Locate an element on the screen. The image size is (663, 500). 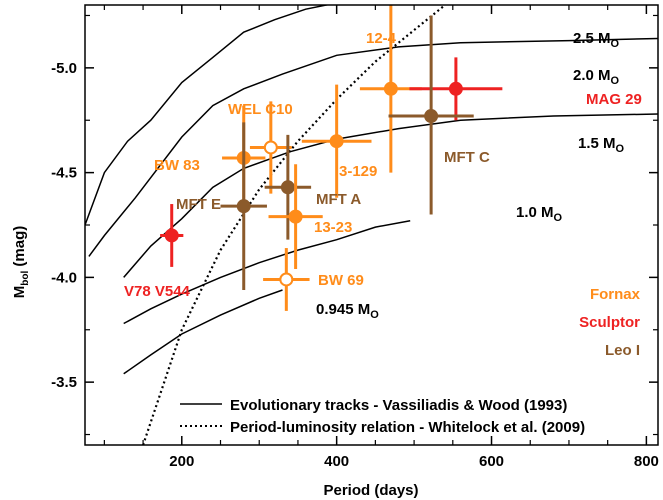
x-tick-label: 400 is located at coordinates (336, 461).